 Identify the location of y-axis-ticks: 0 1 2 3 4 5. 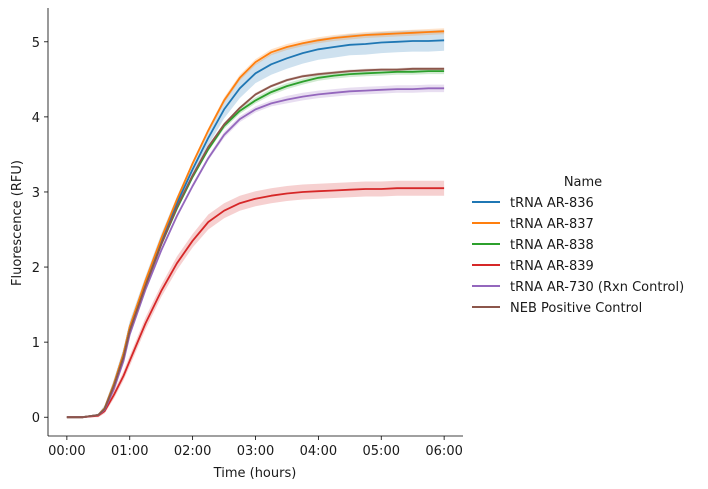
(40, 231).